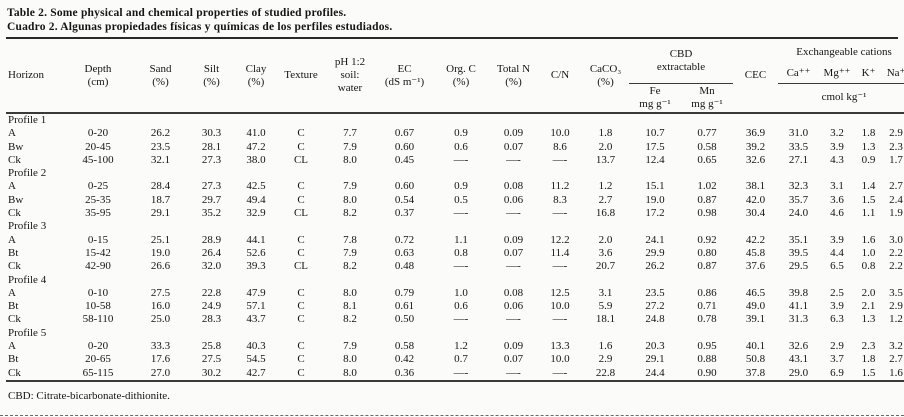 Image resolution: width=904 pixels, height=417 pixels. What do you see at coordinates (98, 266) in the screenshot?
I see `value-cell: 42-90` at bounding box center [98, 266].